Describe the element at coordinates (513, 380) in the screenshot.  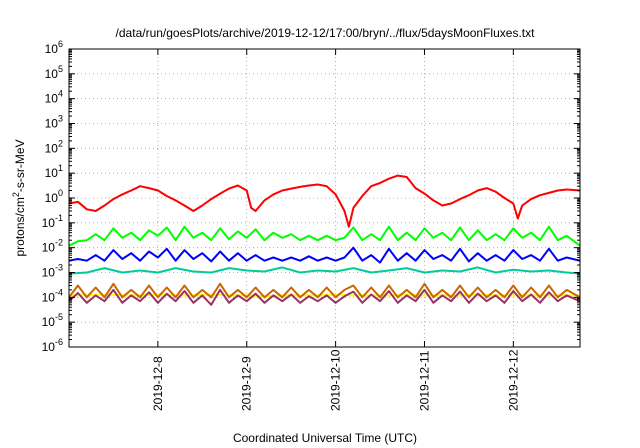
I see `x-tick-label: 2019-12-12` at that location.